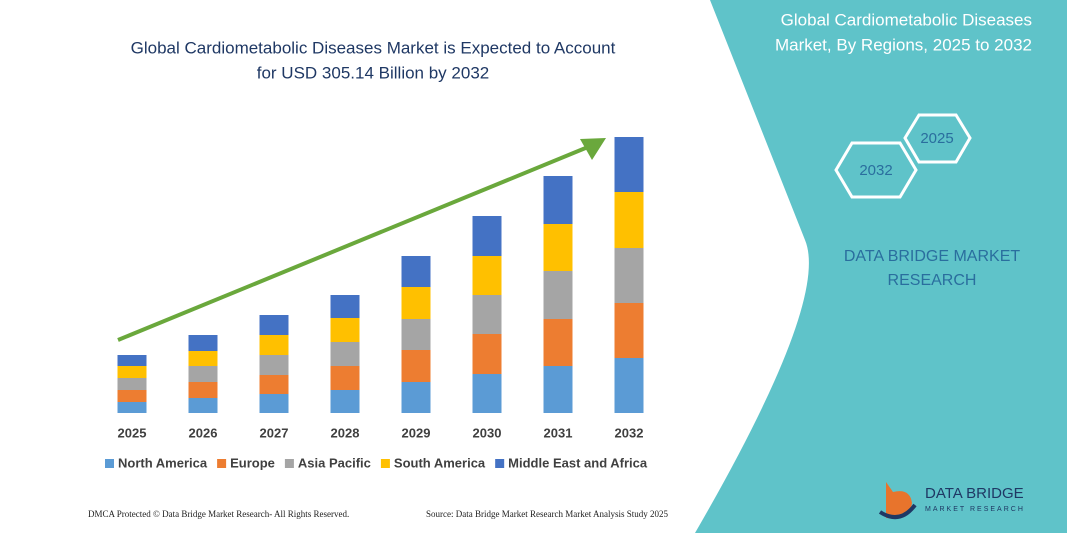  I want to click on chart-title: for USD 305.14 Billion by 2032, so click(373, 72).